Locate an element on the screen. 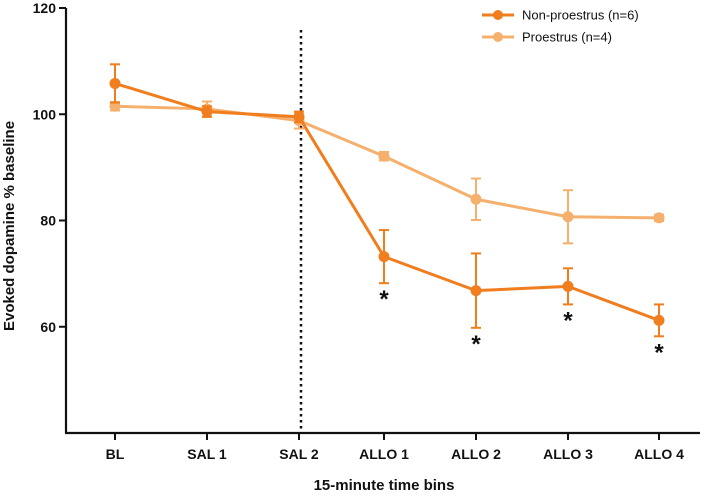 The width and height of the screenshot is (706, 499). y-axis-title: Evoked dopamine % baseline is located at coordinates (9, 226).